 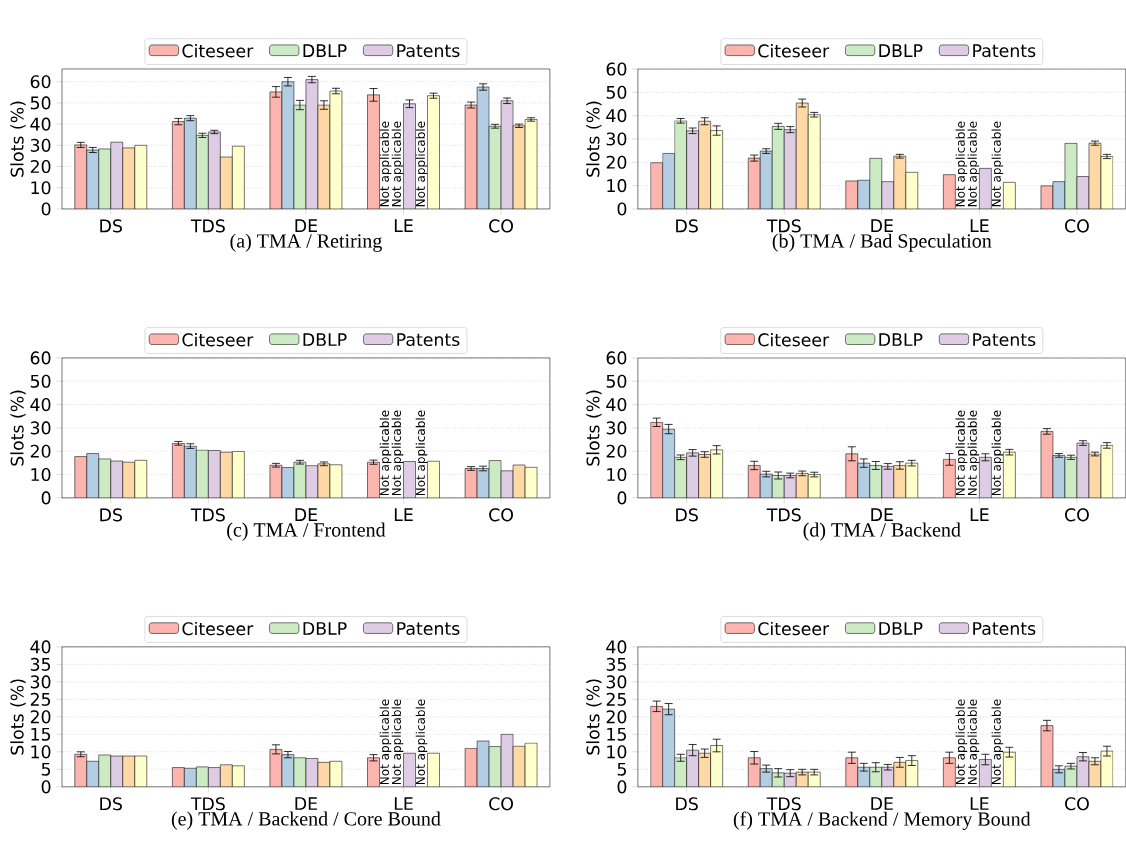 I want to click on text: (b) TMA / Bad Speculation, so click(x=882, y=242).